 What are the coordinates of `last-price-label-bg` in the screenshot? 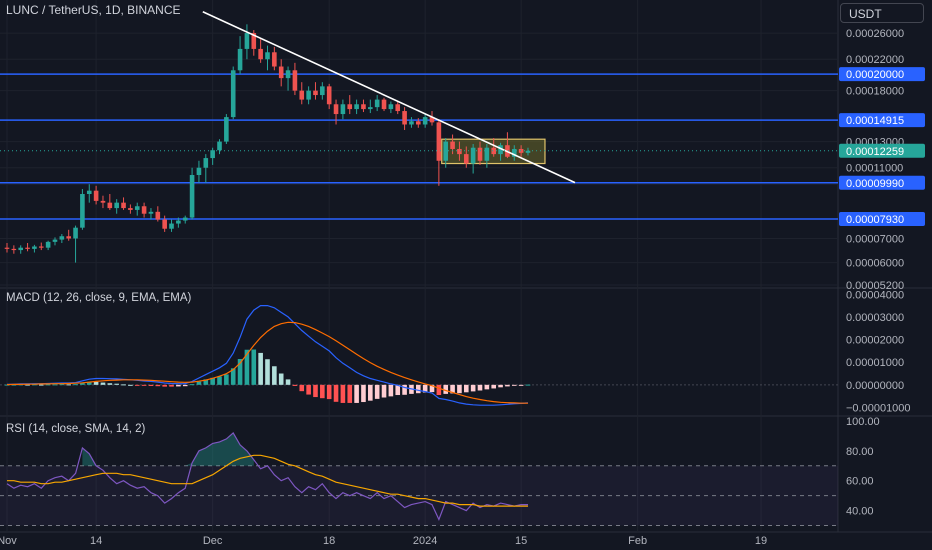 It's located at (882, 150).